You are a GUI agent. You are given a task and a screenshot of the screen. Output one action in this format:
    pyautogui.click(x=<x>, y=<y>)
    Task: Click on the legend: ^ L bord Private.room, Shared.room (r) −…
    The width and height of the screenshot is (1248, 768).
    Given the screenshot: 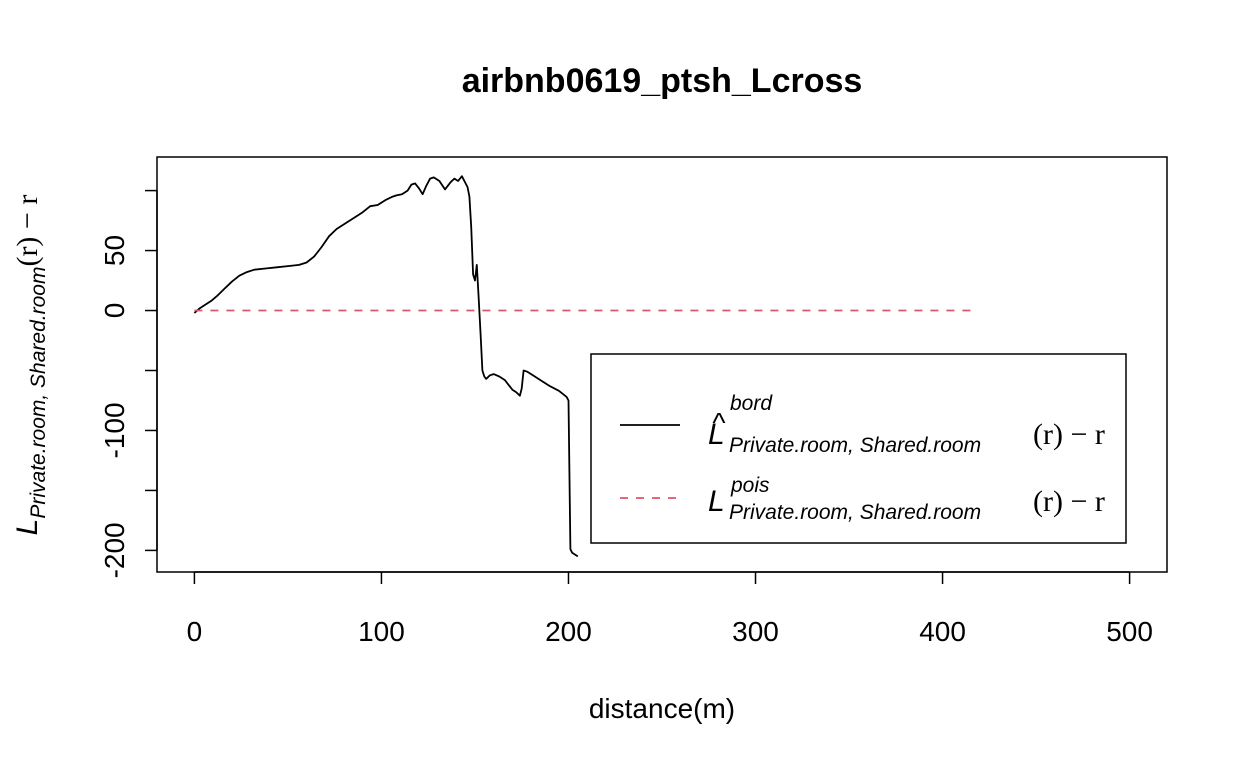 What is the action you would take?
    pyautogui.click(x=858, y=448)
    